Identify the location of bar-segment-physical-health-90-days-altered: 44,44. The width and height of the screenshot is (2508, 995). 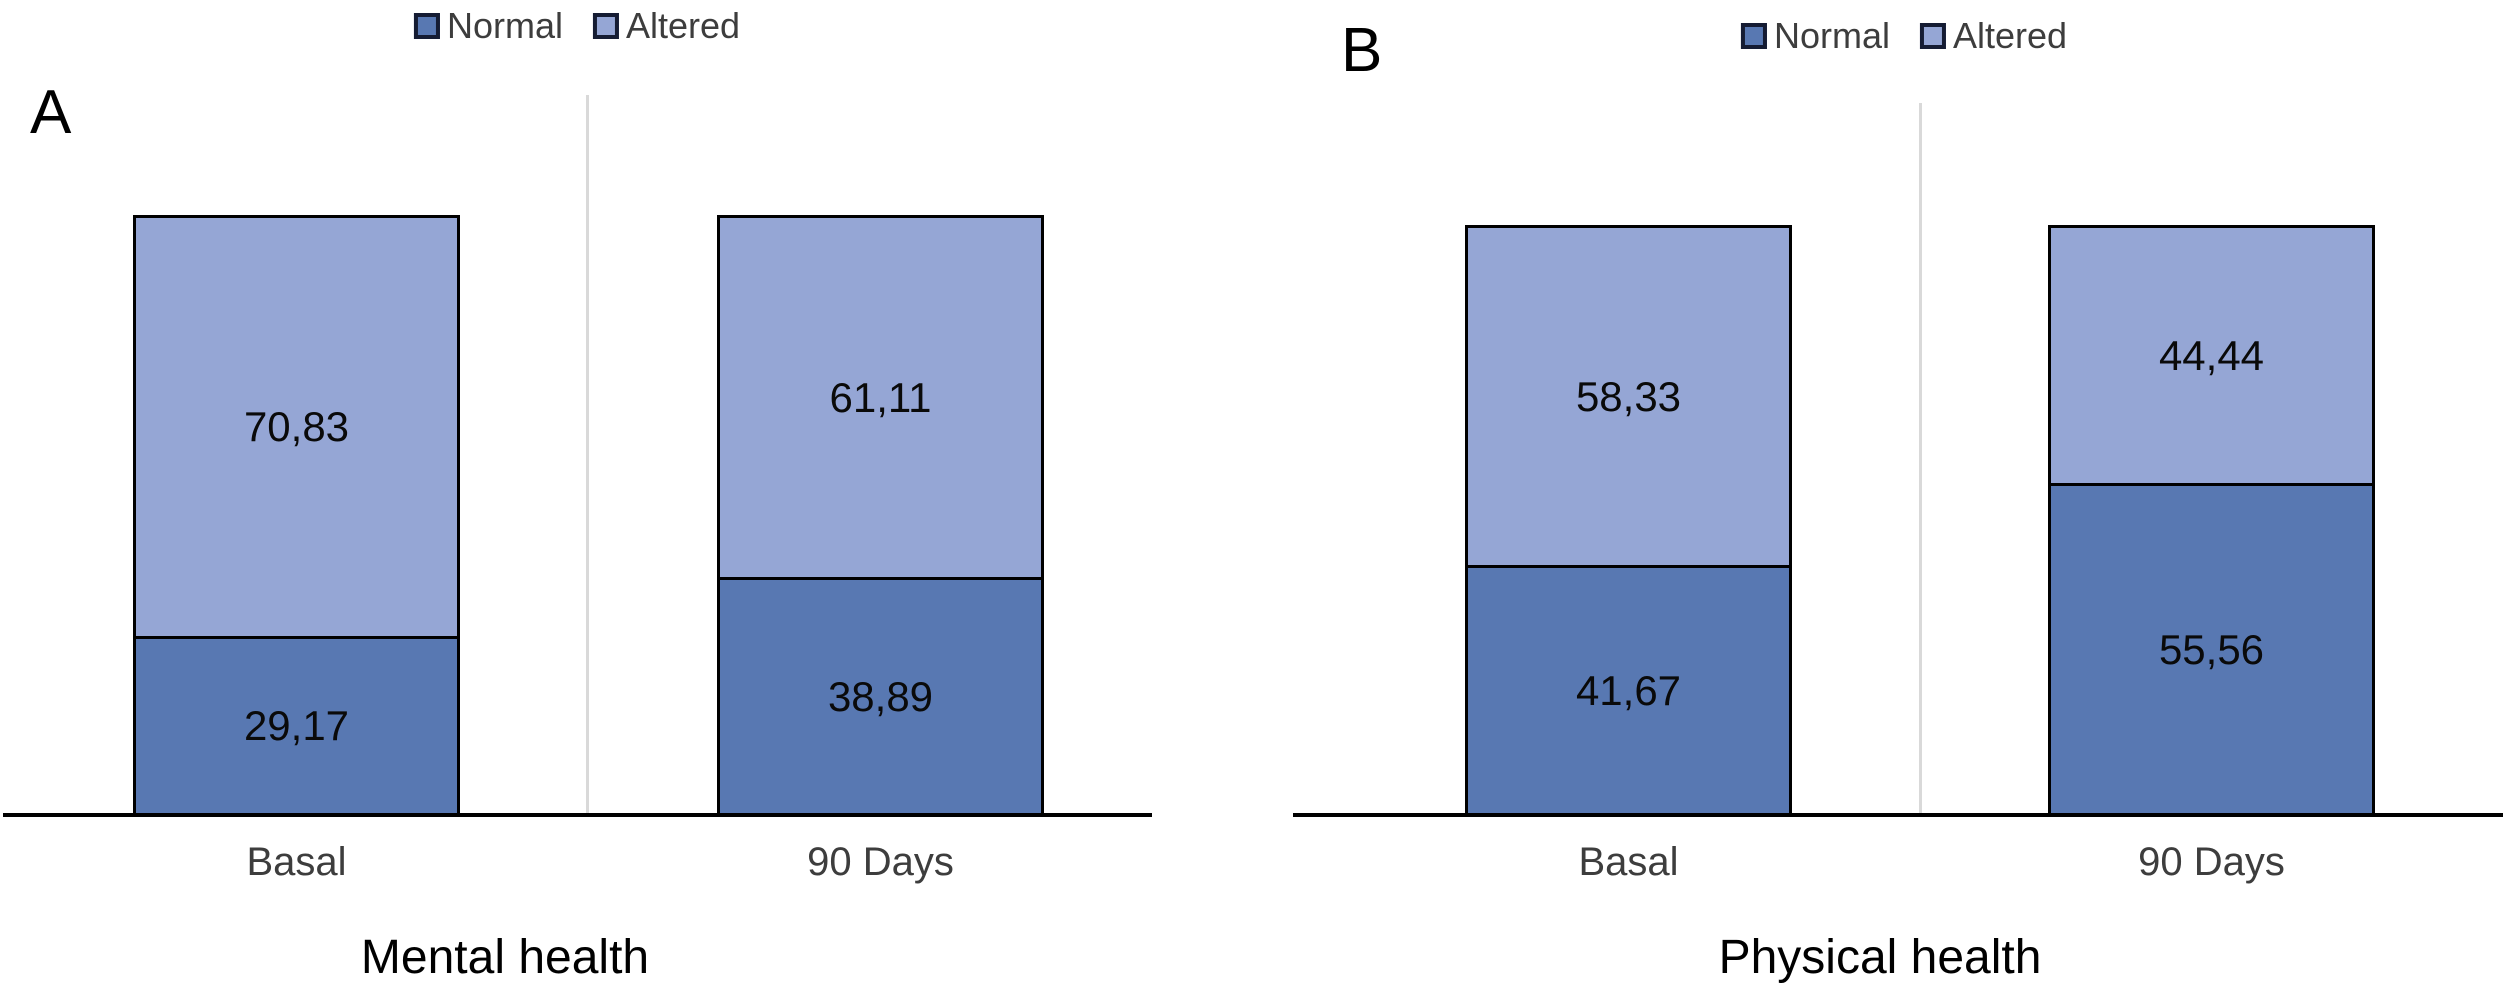
(2211, 355).